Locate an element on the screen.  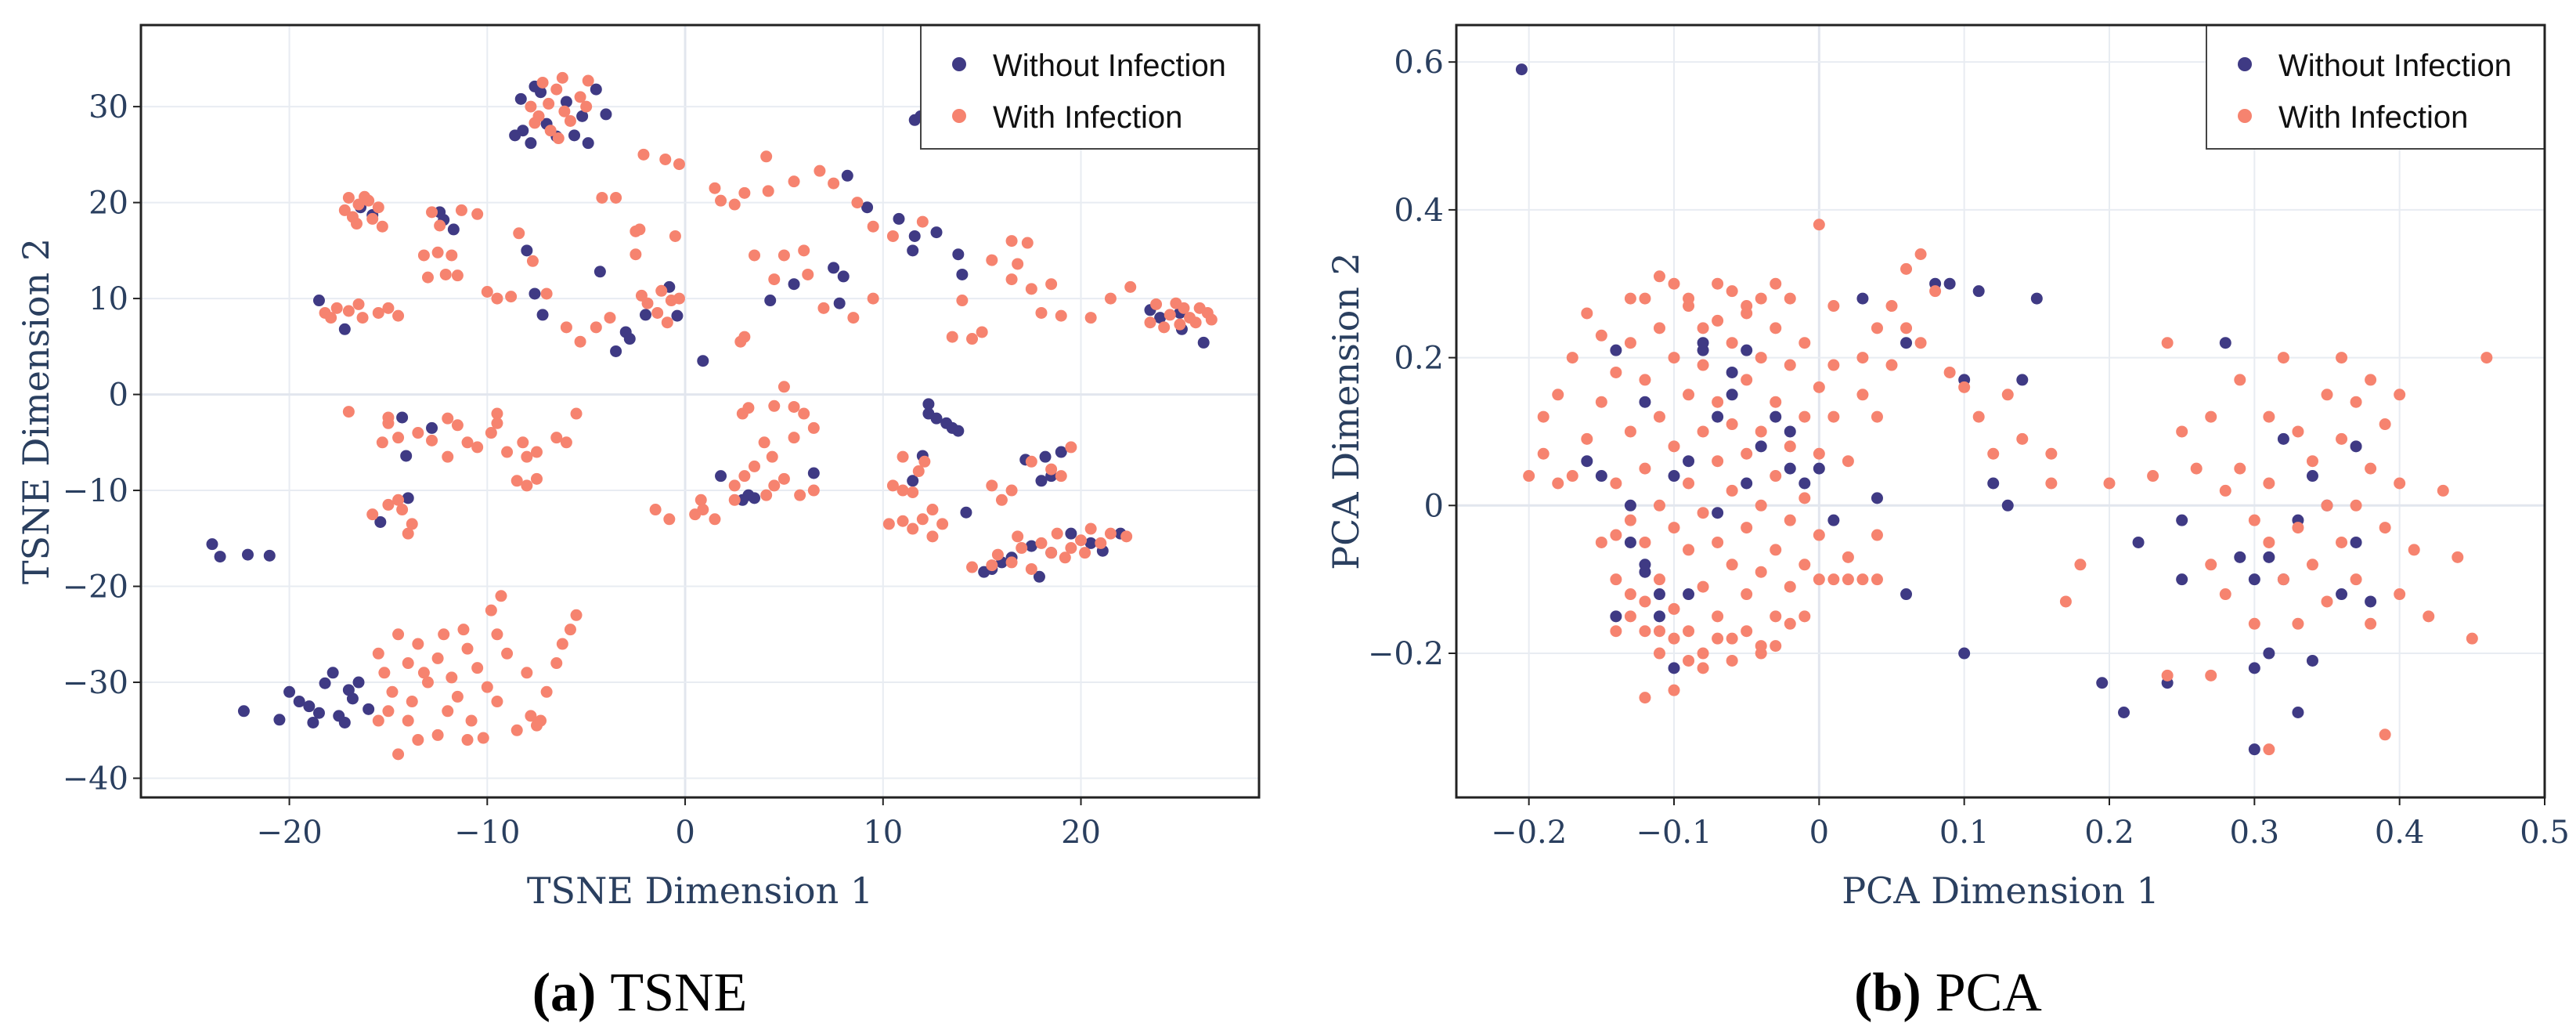
pca-caption-text: PCA is located at coordinates (1989, 993).